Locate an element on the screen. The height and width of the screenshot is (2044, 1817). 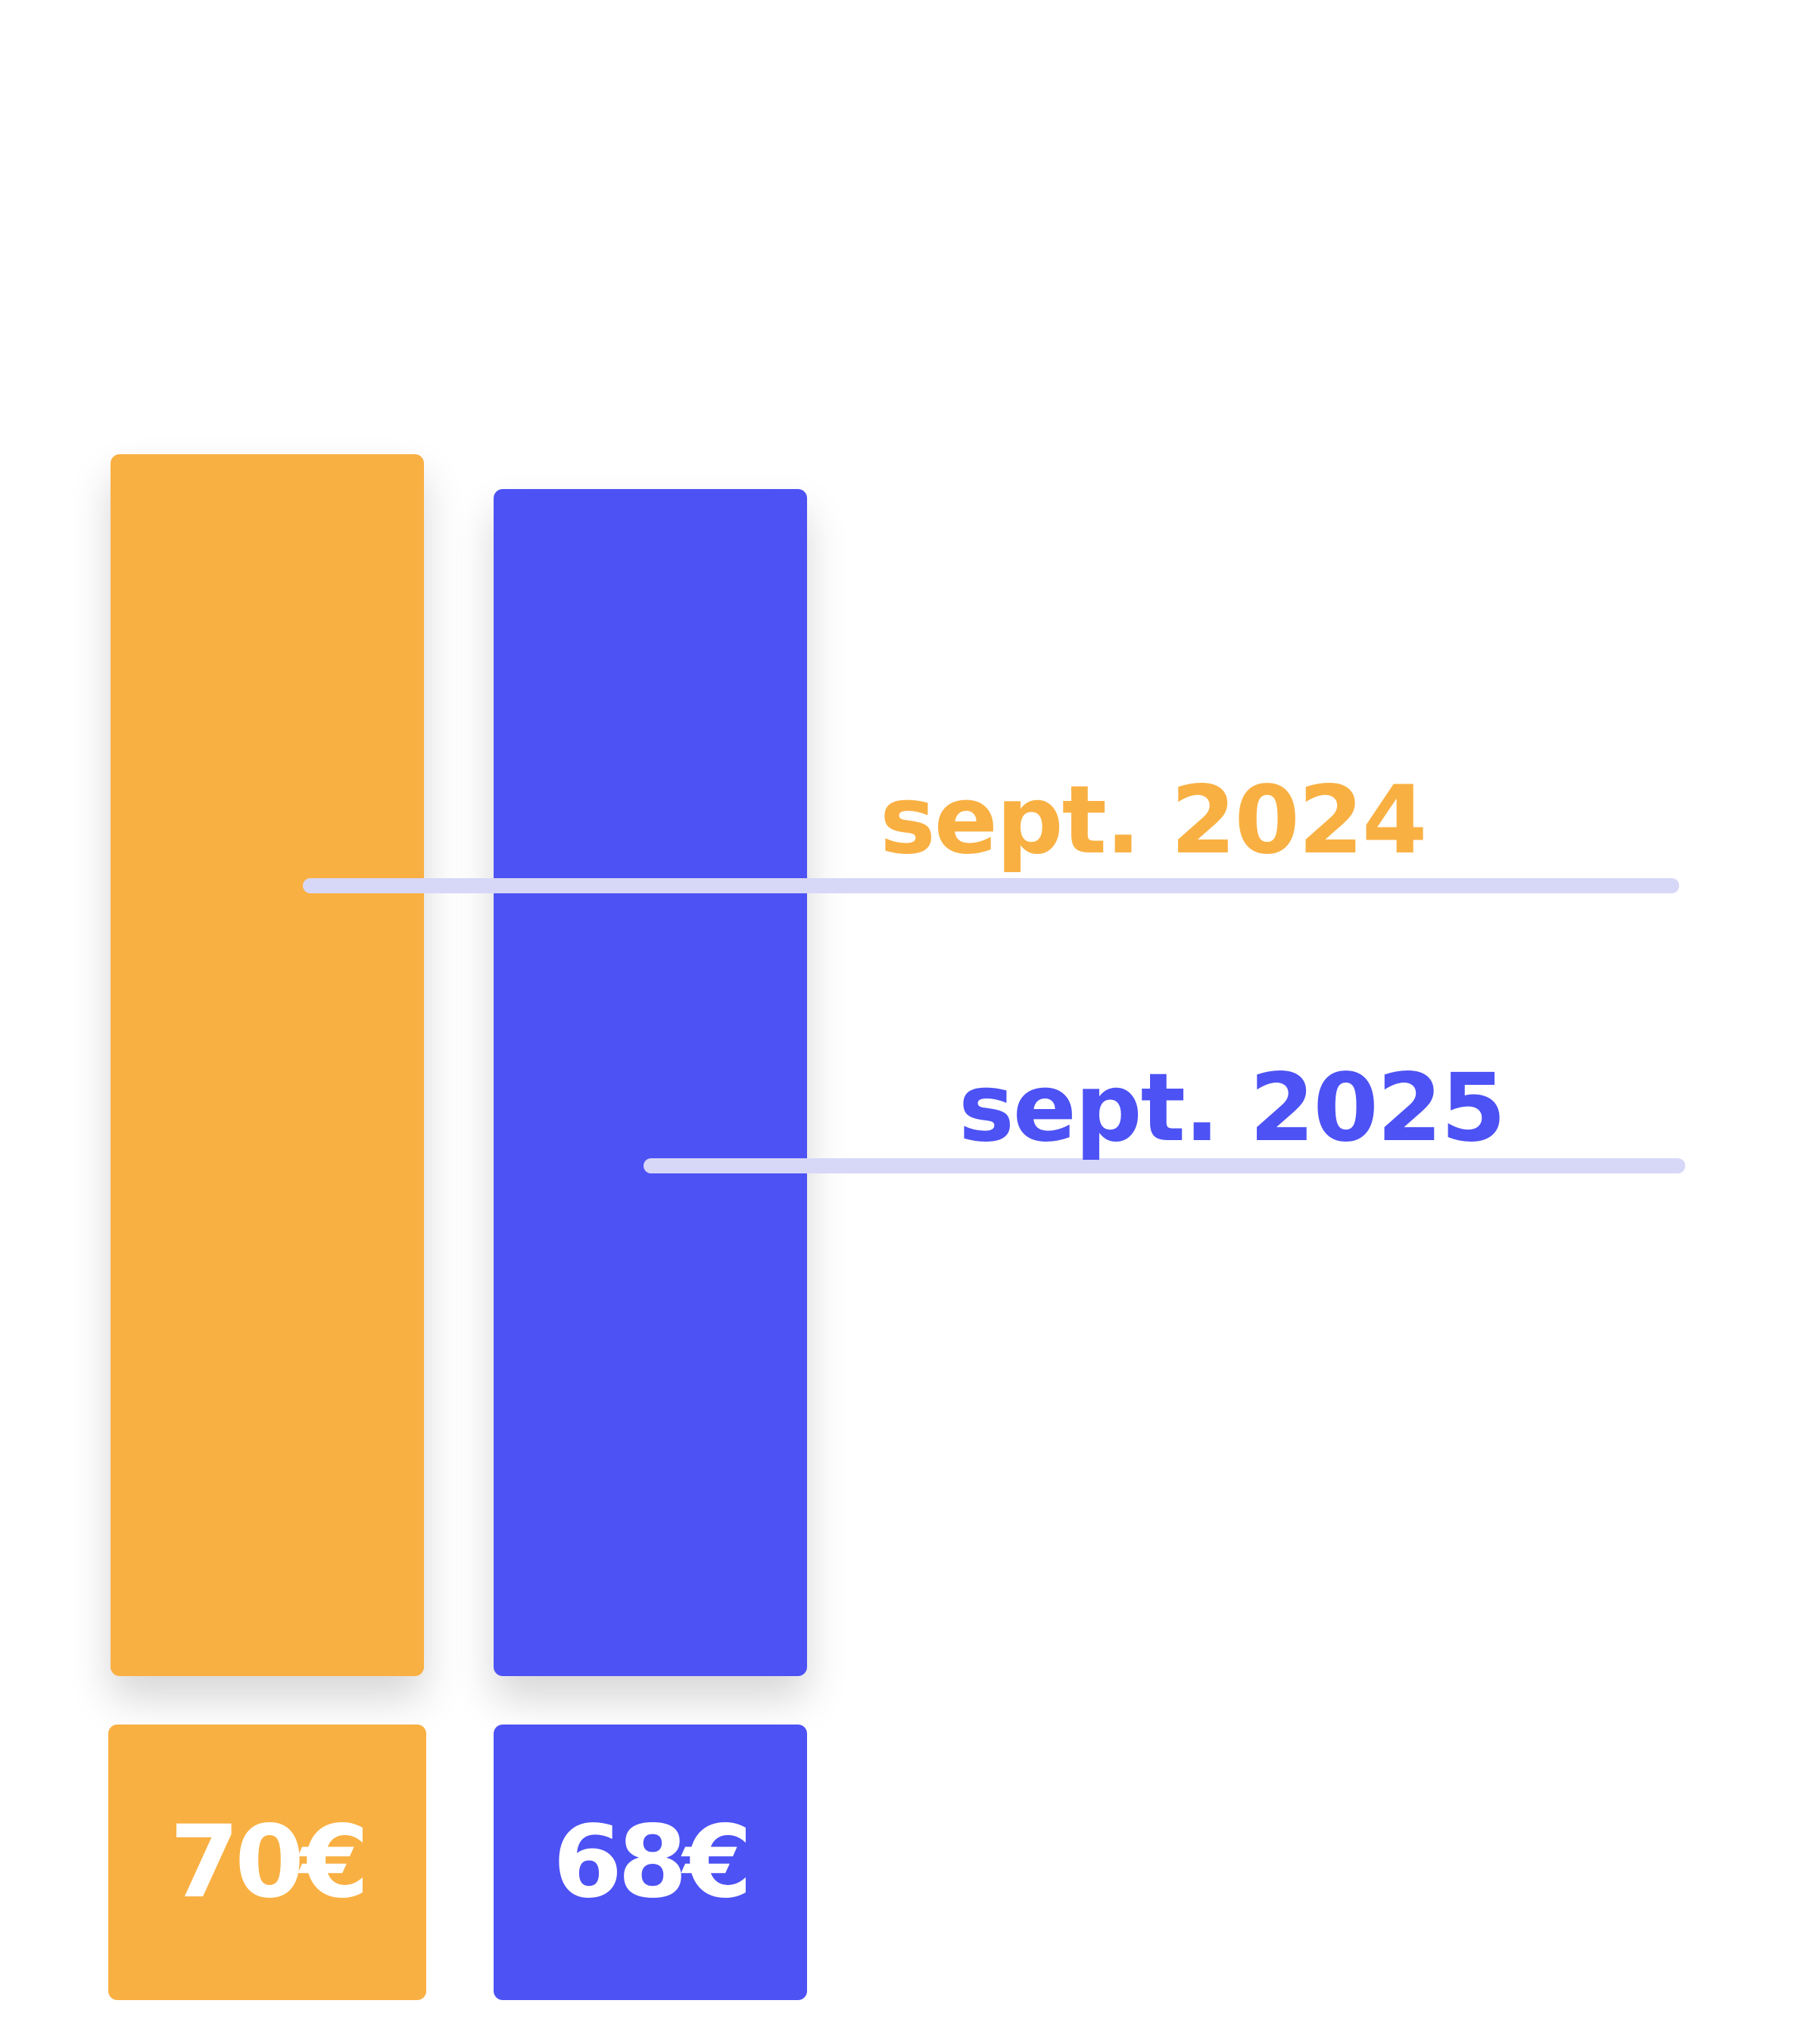
bar-2025 is located at coordinates (650, 1082).